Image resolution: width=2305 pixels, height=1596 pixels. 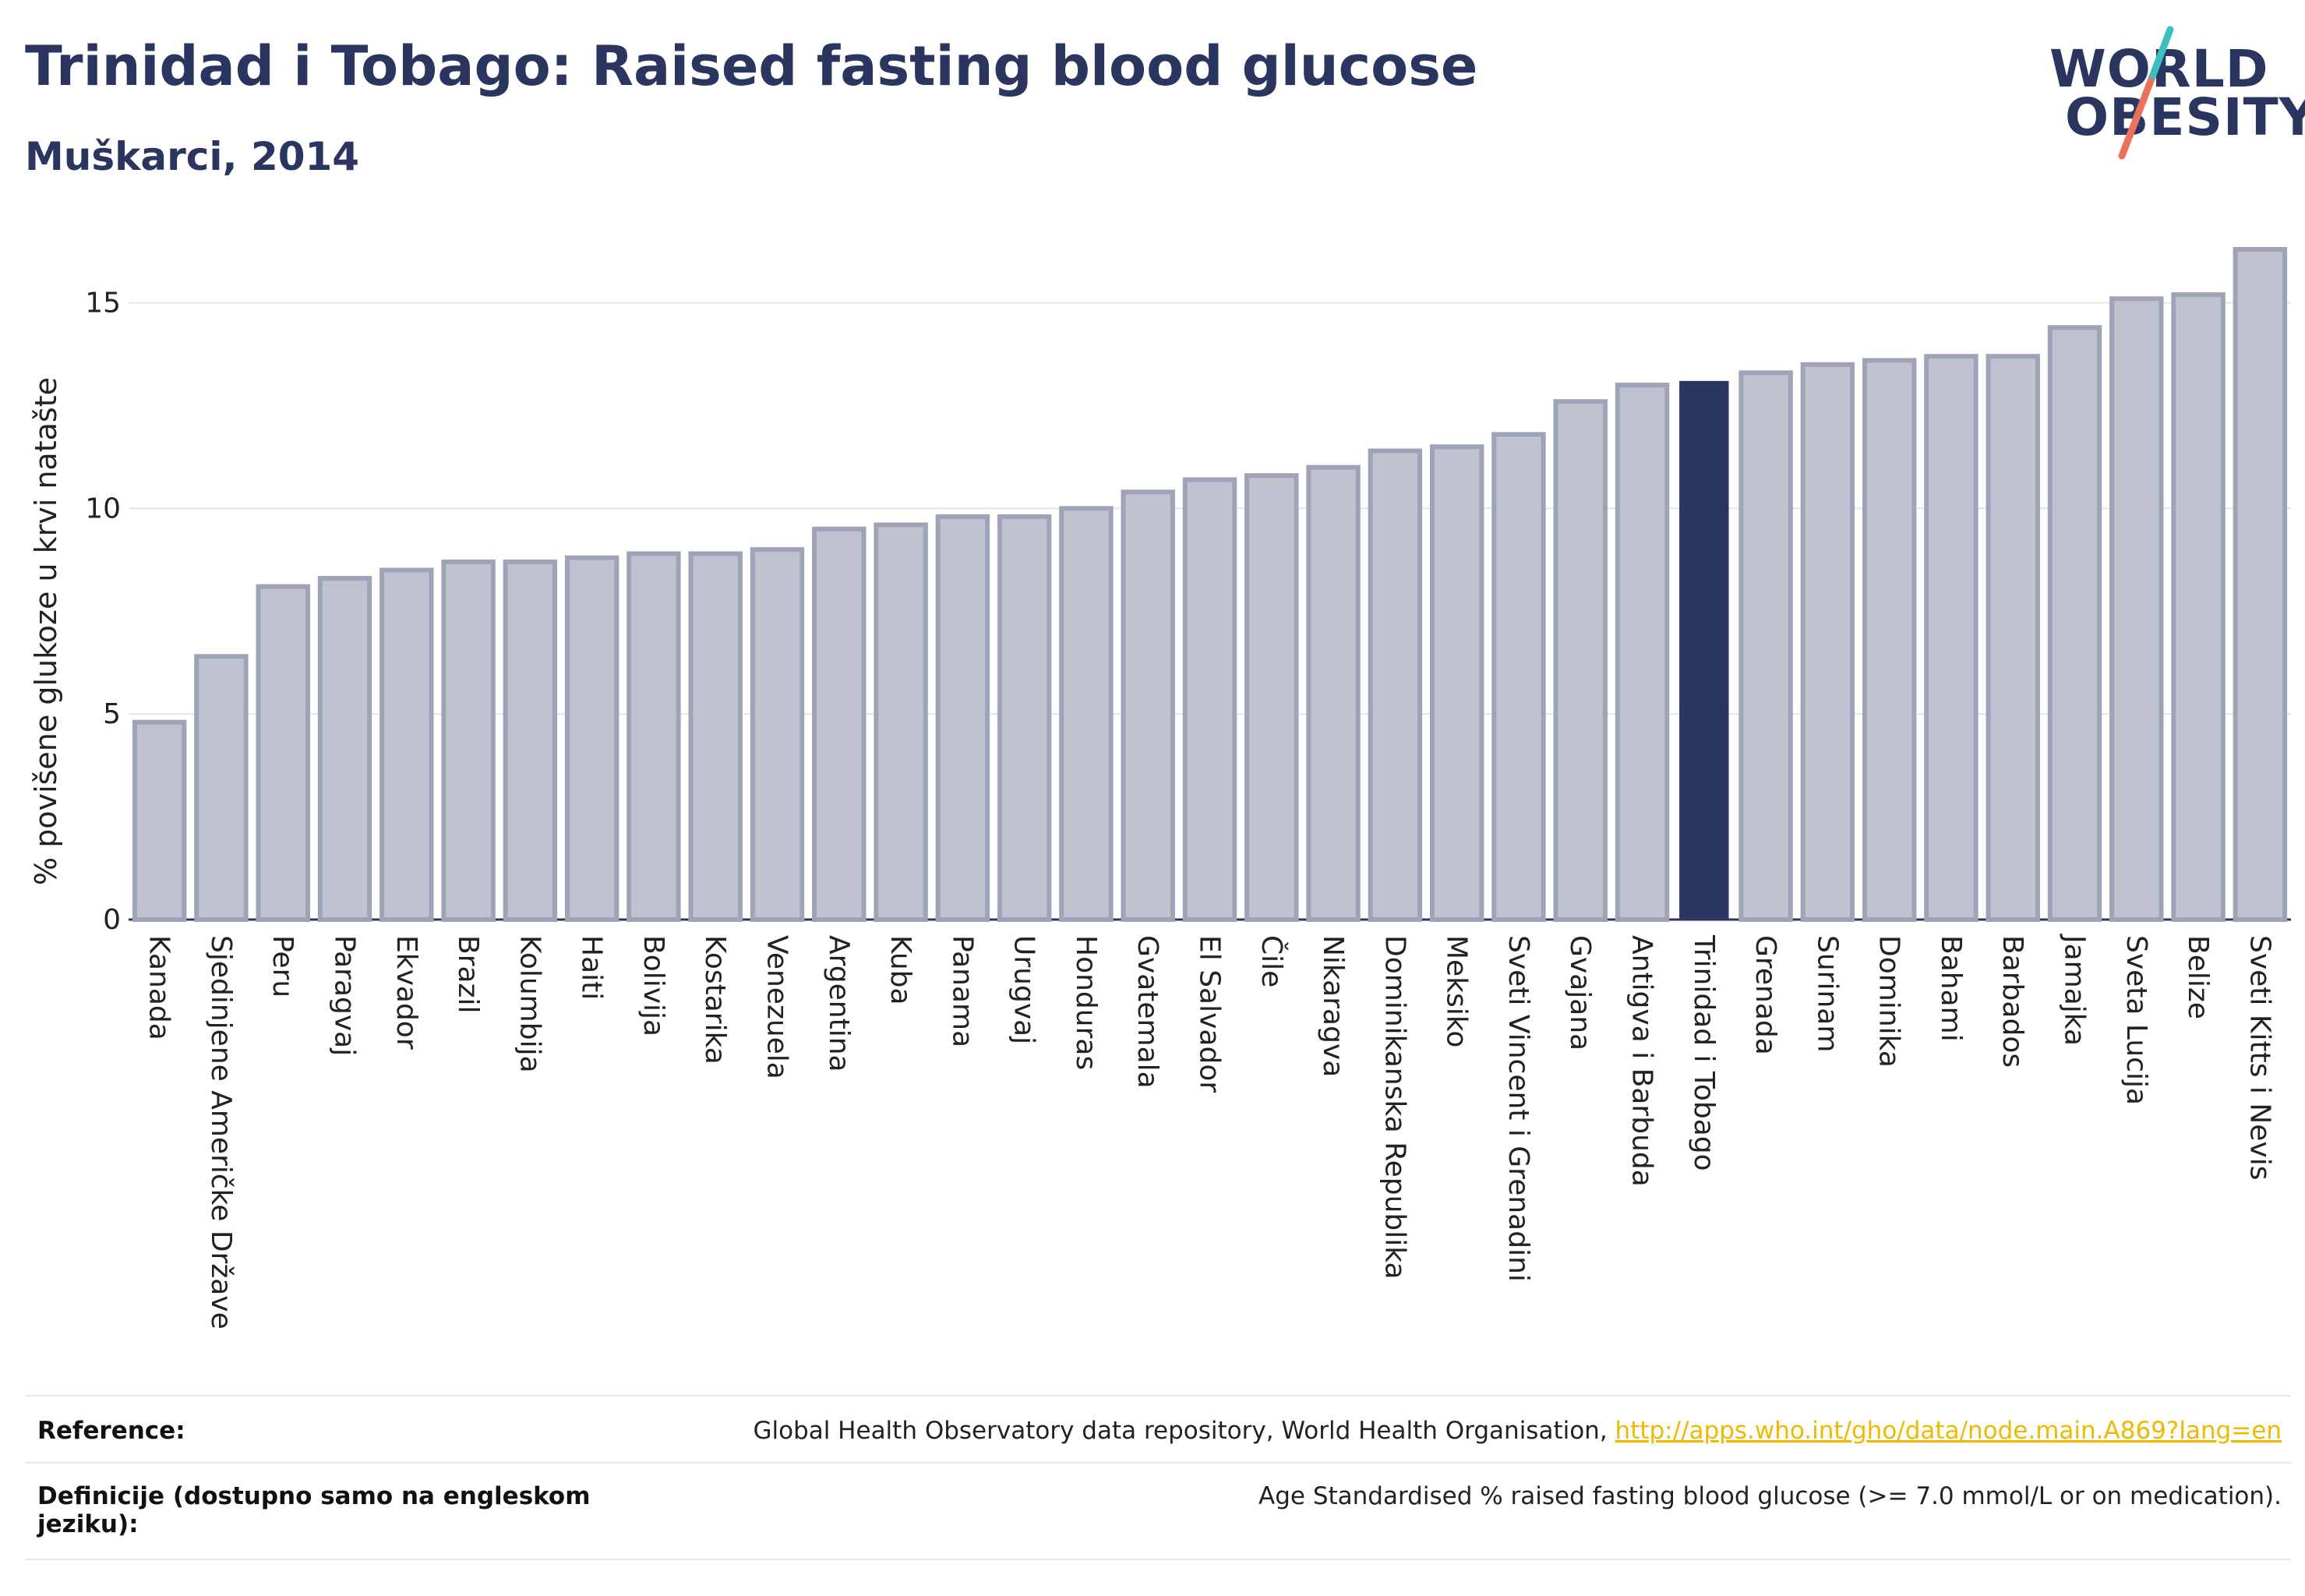 I want to click on x-tick-label: Belize, so click(x=2198, y=977).